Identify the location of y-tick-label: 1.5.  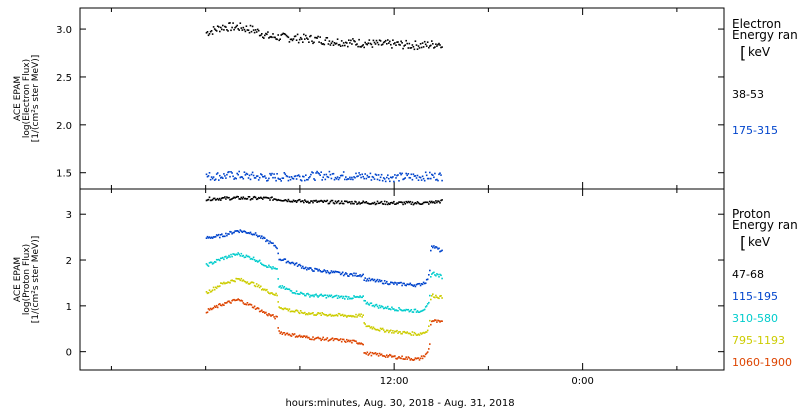
(64, 174).